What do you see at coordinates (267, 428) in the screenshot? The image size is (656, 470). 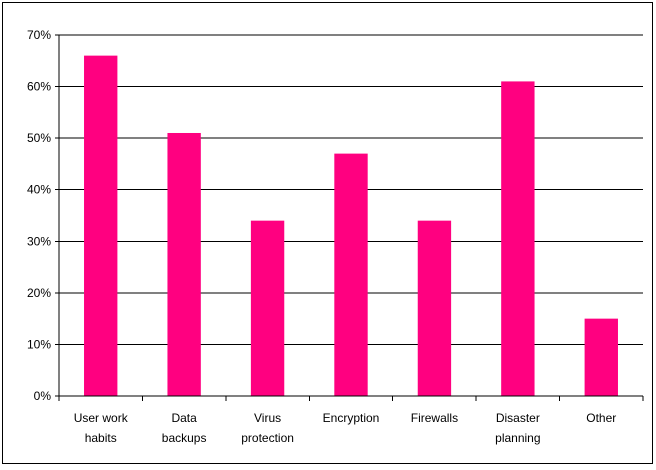 I see `x-tick-label: Virus protection` at bounding box center [267, 428].